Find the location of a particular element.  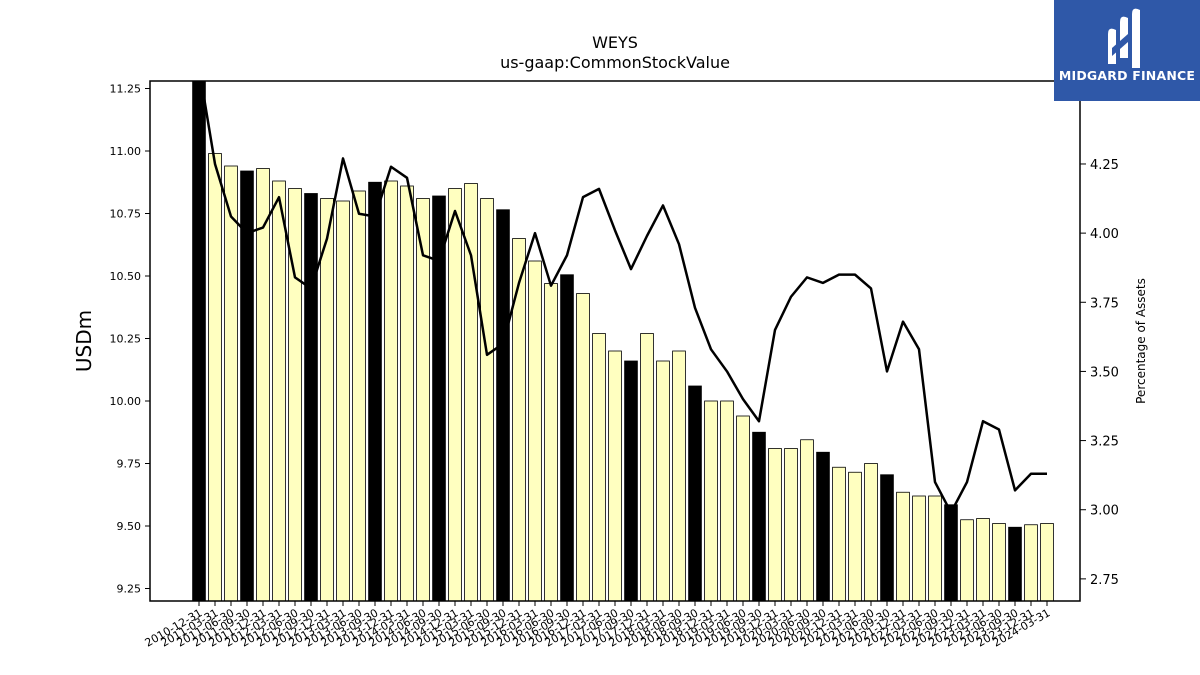

y-tick-label: 9.25 is located at coordinates (129, 589).